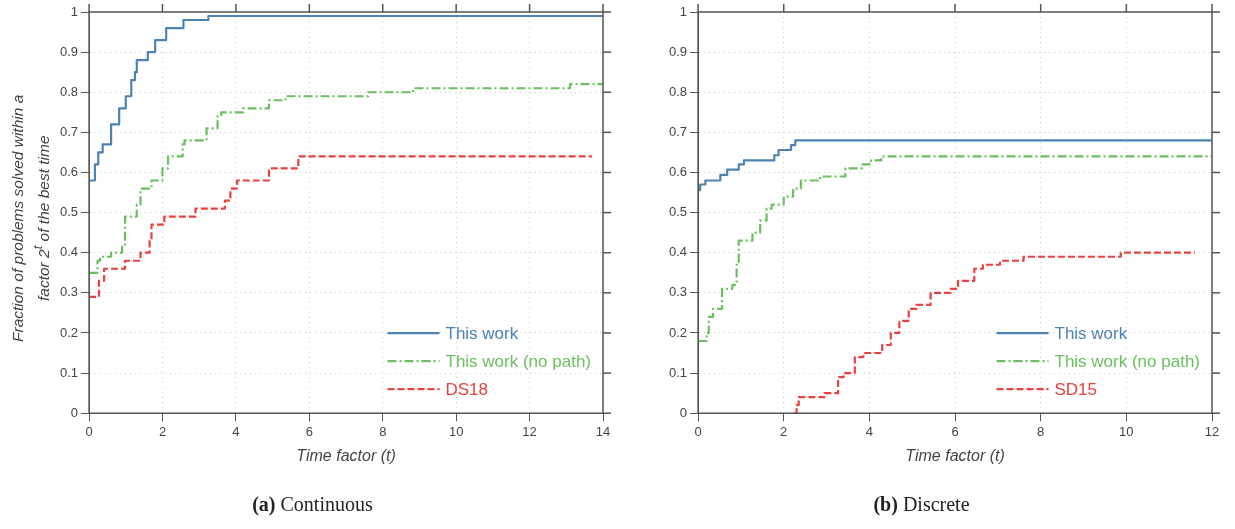 The height and width of the screenshot is (529, 1235). What do you see at coordinates (312, 504) in the screenshot?
I see `text: (a) Continuous` at bounding box center [312, 504].